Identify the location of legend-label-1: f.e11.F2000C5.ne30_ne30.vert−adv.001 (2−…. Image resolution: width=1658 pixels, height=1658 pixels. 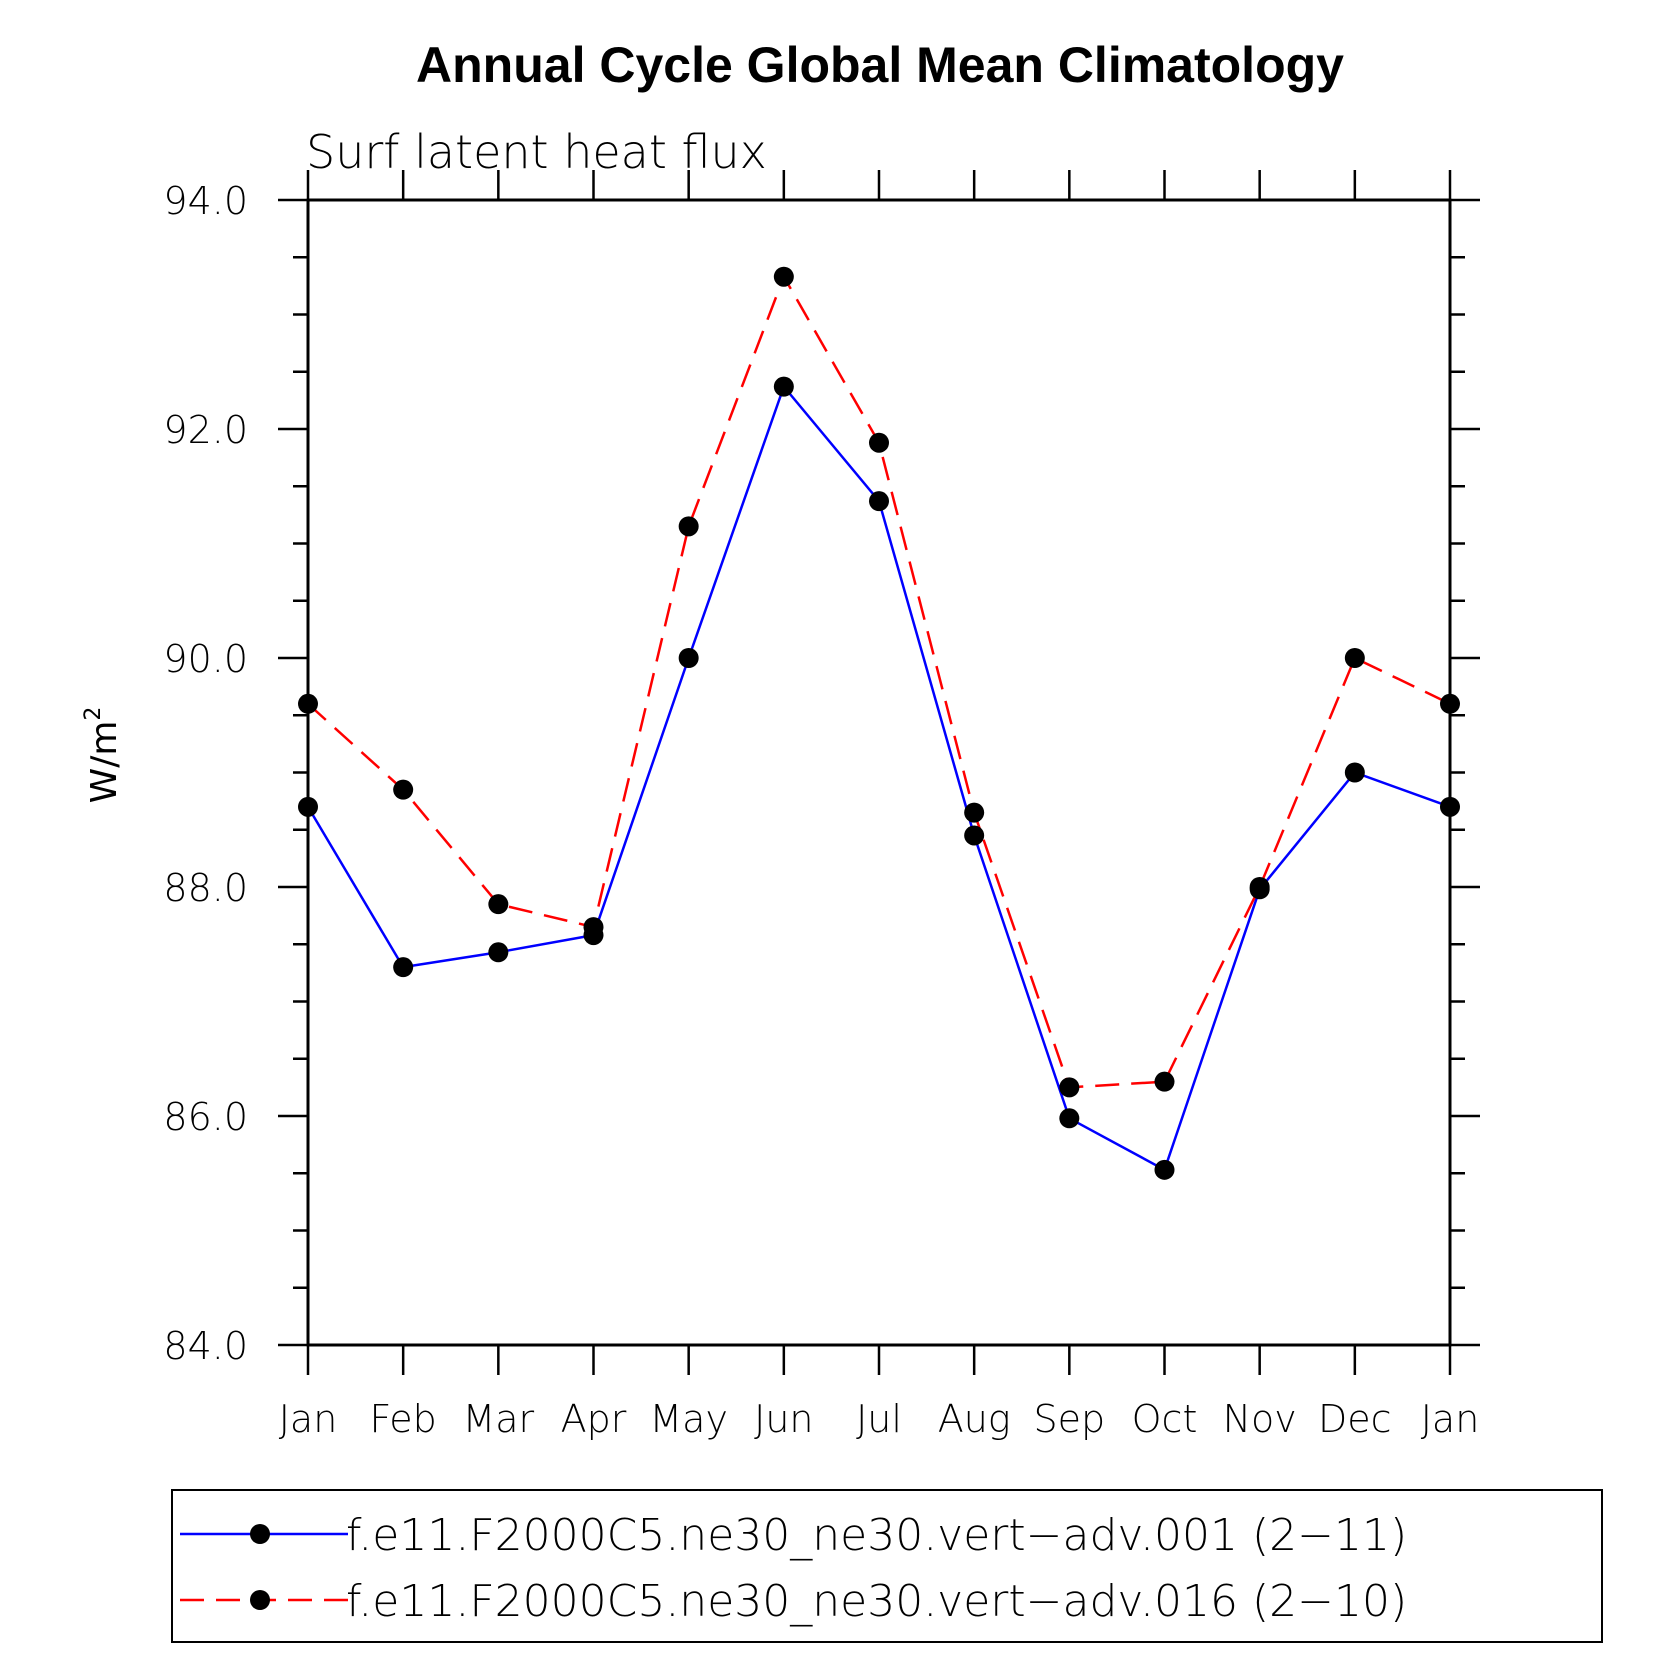
(876, 1535).